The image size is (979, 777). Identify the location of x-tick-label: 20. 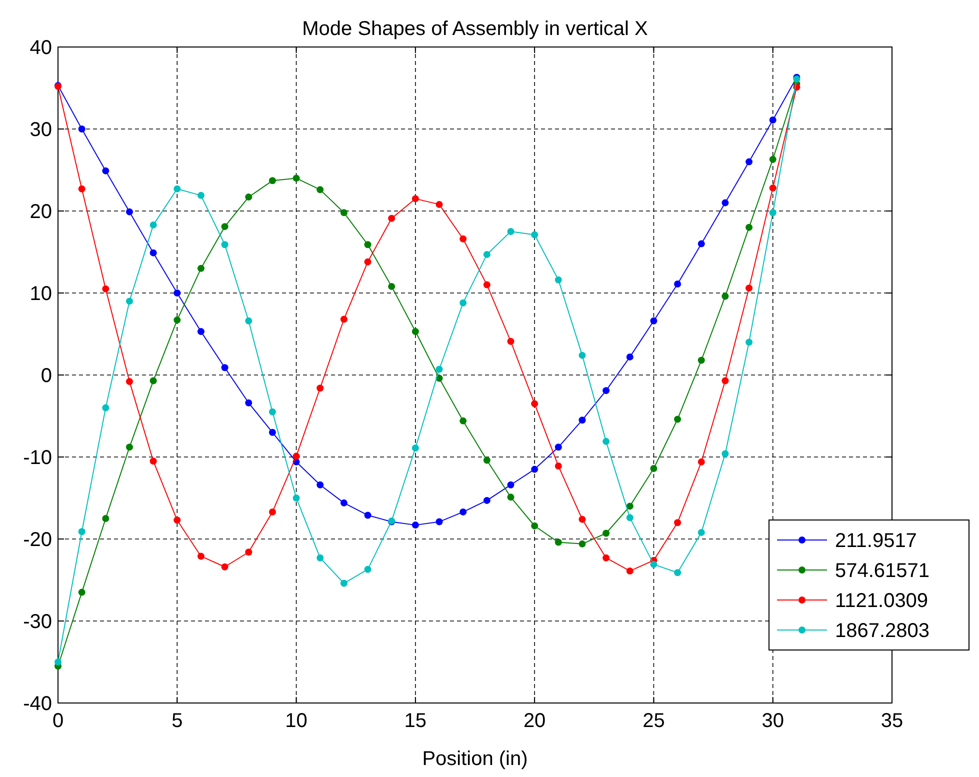
(534, 721).